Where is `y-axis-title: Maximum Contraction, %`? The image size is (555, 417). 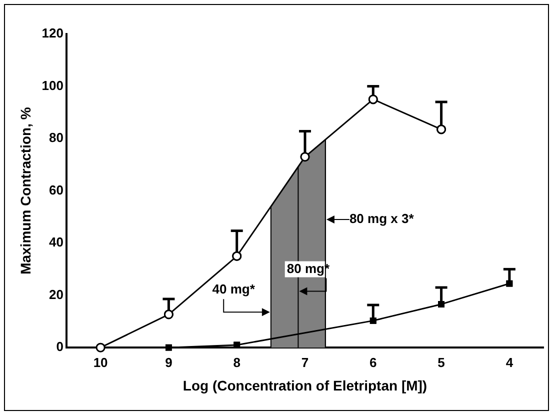
y-axis-title: Maximum Contraction, % is located at coordinates (25, 190).